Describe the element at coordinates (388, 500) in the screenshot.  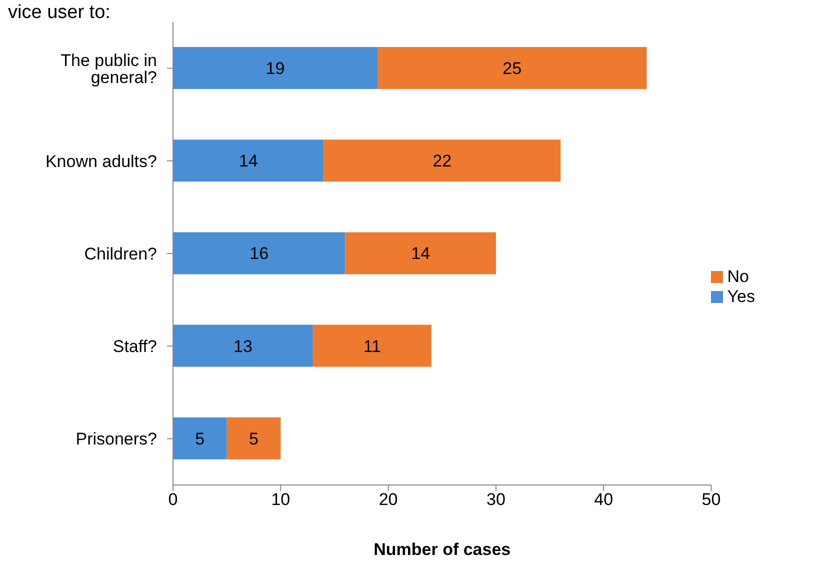
I see `x-tick-label: 20` at that location.